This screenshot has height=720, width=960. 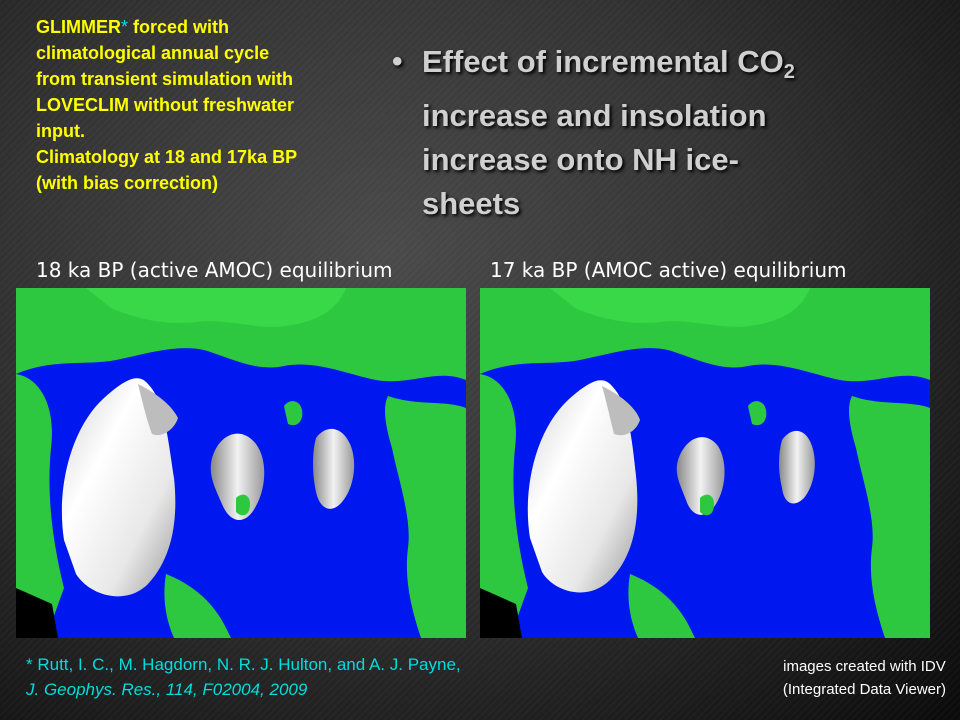 What do you see at coordinates (167, 689) in the screenshot?
I see `citation-journal: J. Geophys. Res., 114, F02004, 2009` at bounding box center [167, 689].